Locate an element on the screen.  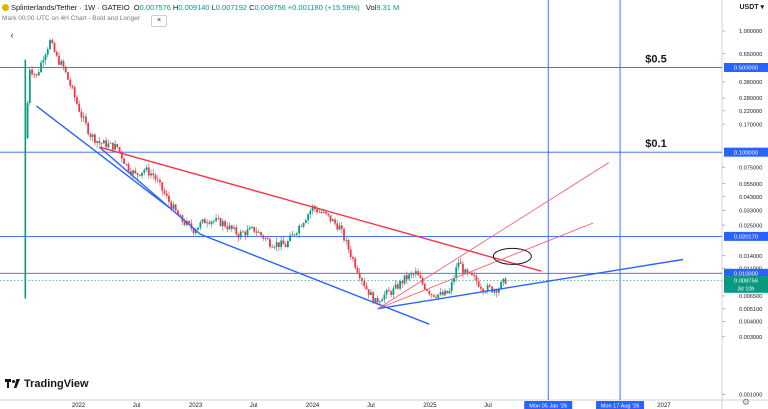
price-level-annotation: $0.1 is located at coordinates (655, 144).